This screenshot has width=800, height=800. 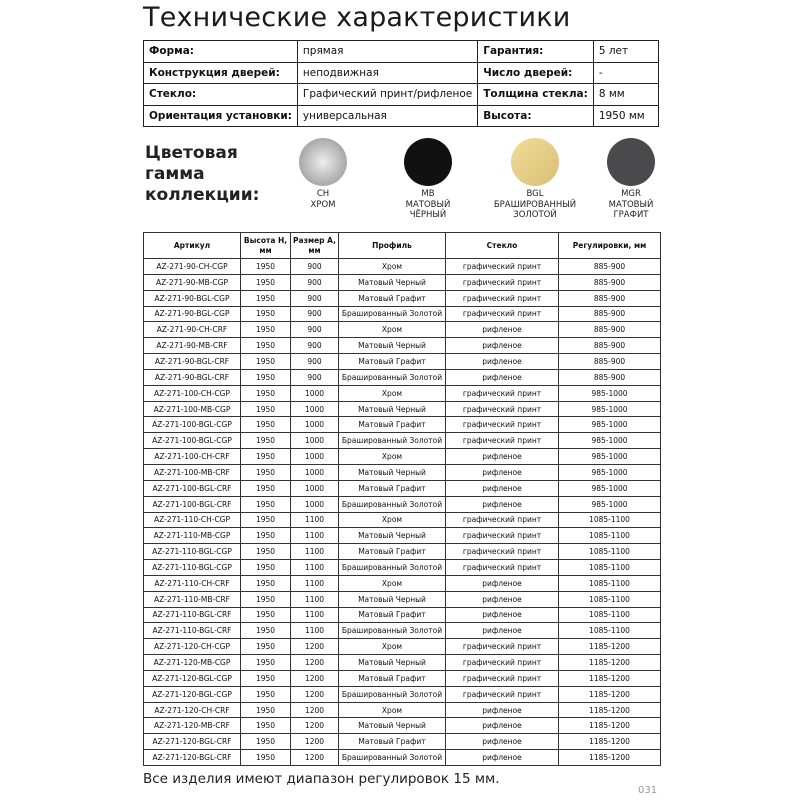 What do you see at coordinates (535, 94) in the screenshot?
I see `spec-label: Толщина стекла:` at bounding box center [535, 94].